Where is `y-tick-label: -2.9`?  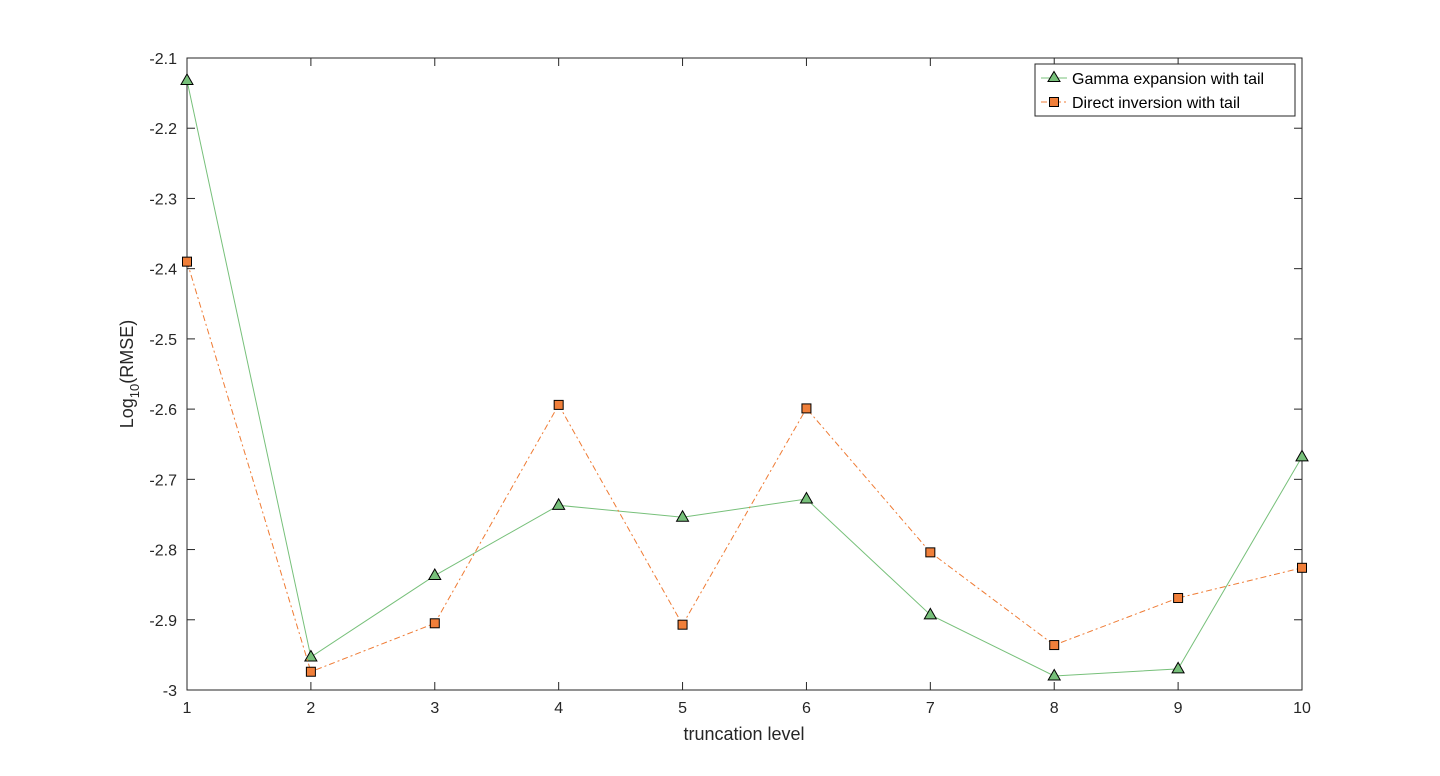 y-tick-label: -2.9 is located at coordinates (163, 621).